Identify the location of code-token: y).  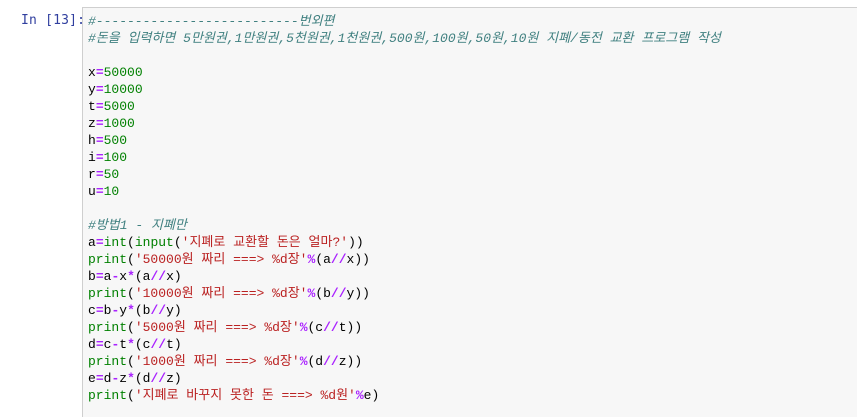
(174, 310).